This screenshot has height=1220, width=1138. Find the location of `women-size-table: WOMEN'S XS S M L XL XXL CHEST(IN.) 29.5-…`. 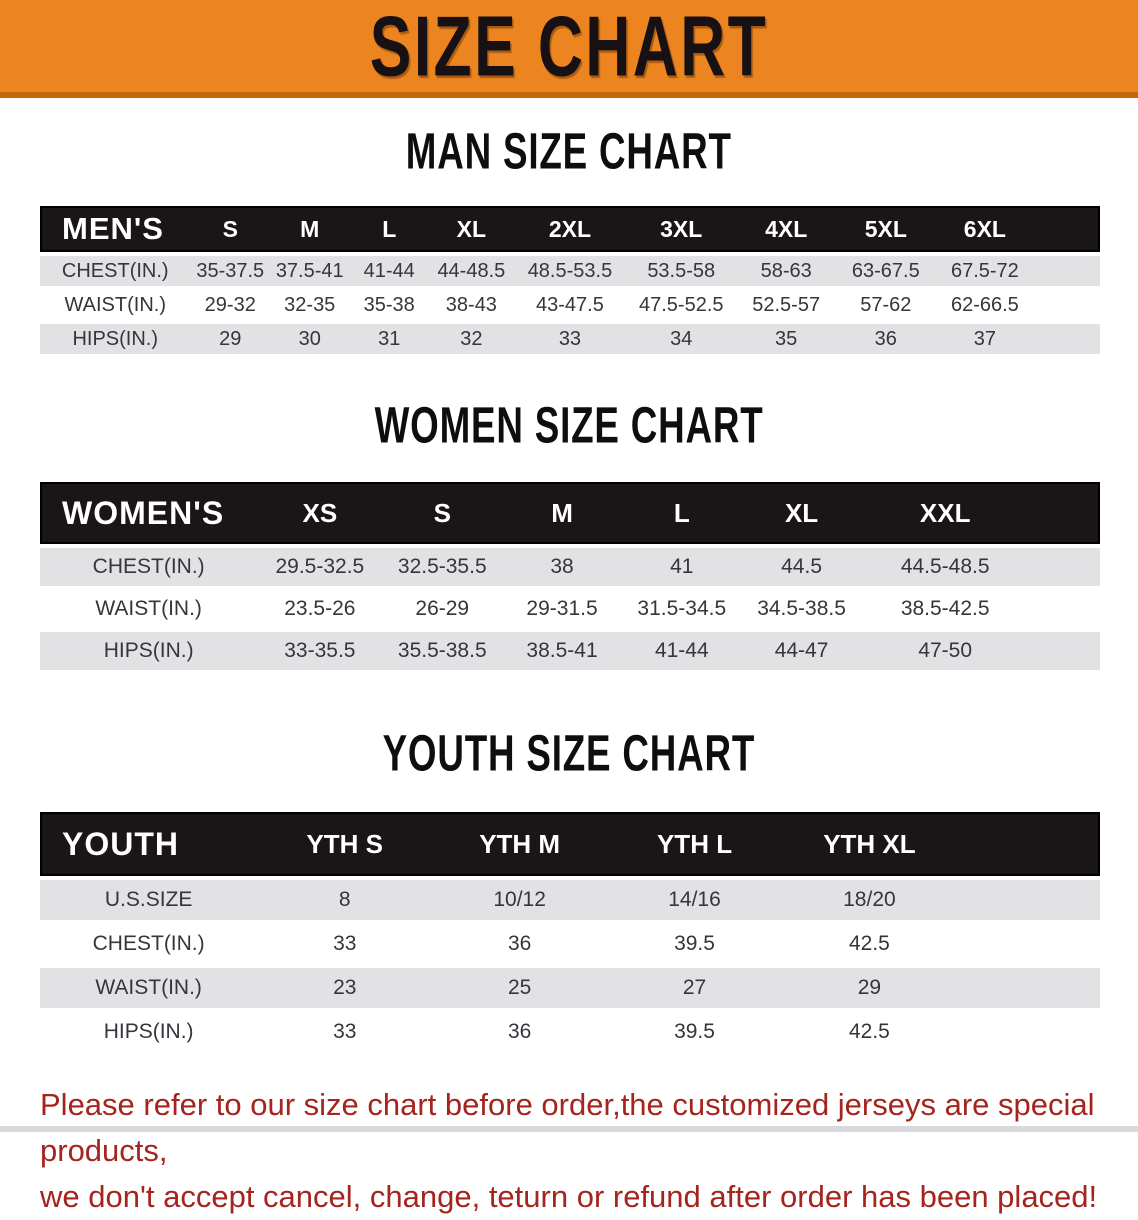

women-size-table: WOMEN'S XS S M L XL XXL CHEST(IN.) 29.5-… is located at coordinates (570, 576).